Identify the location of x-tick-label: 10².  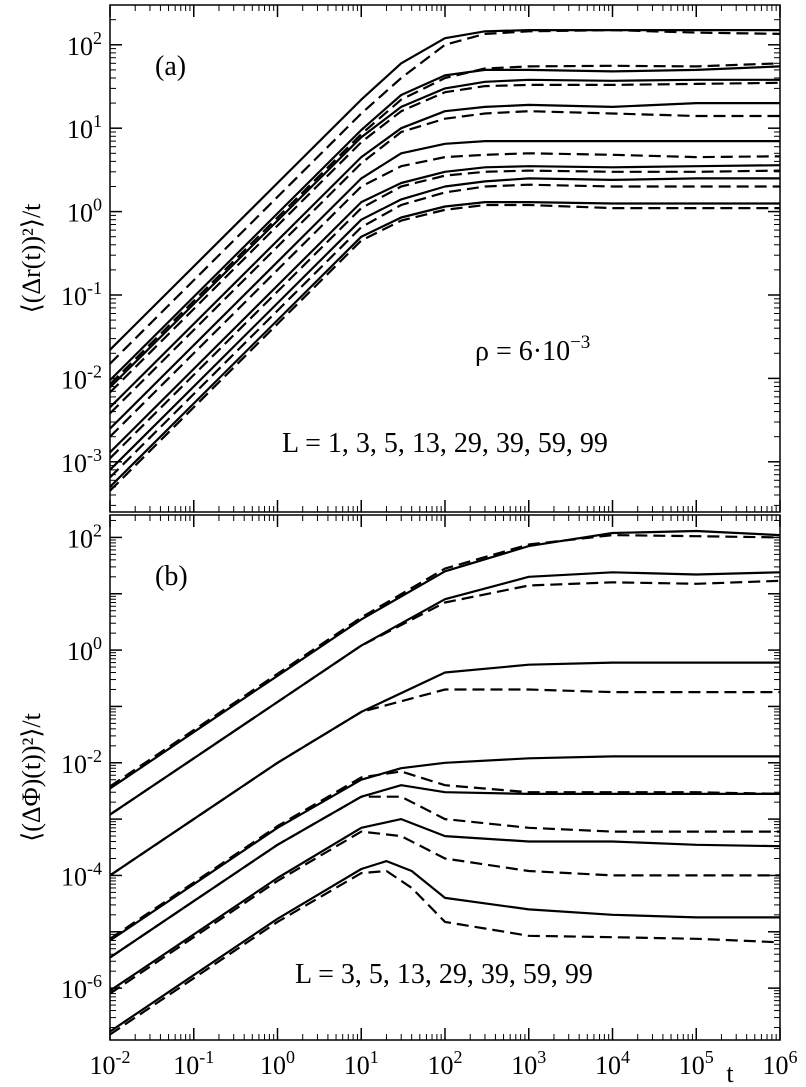
(445, 1063).